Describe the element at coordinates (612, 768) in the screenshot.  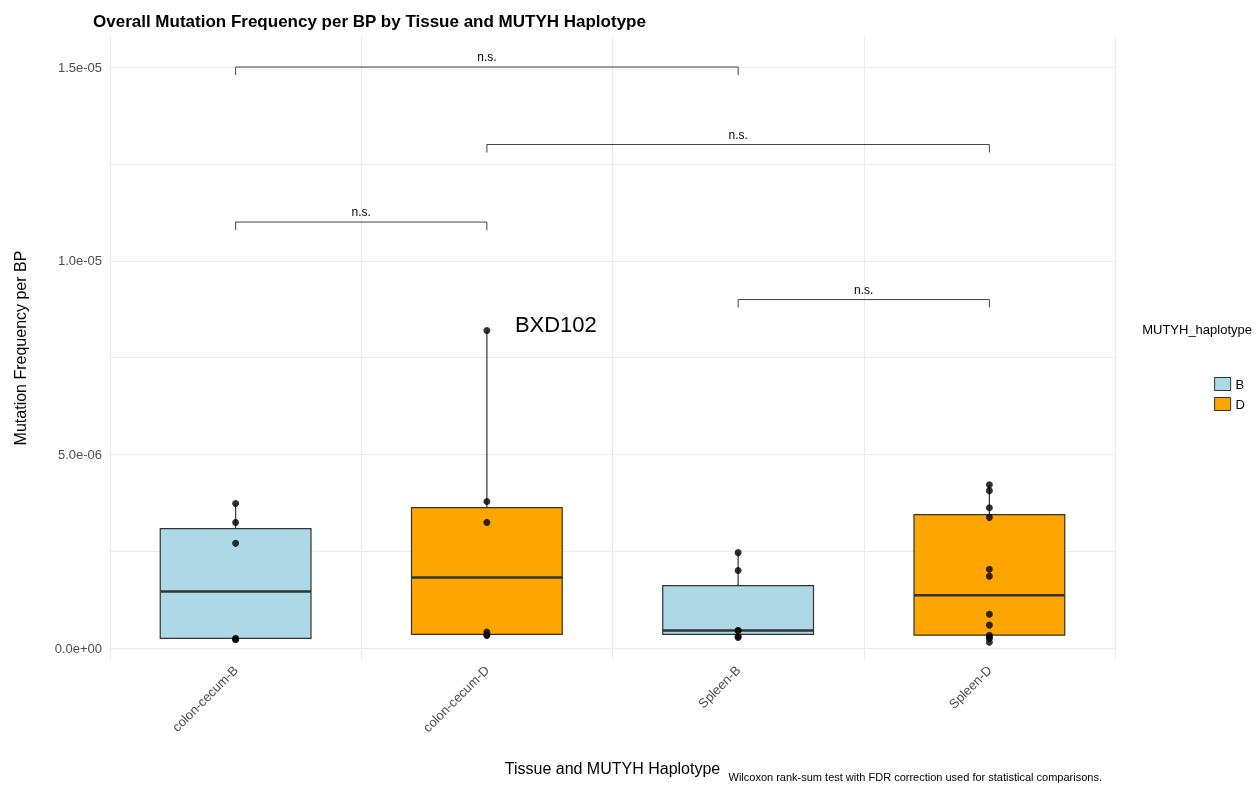
I see `x-axis-title: Tissue and MUTYH Haplotype` at that location.